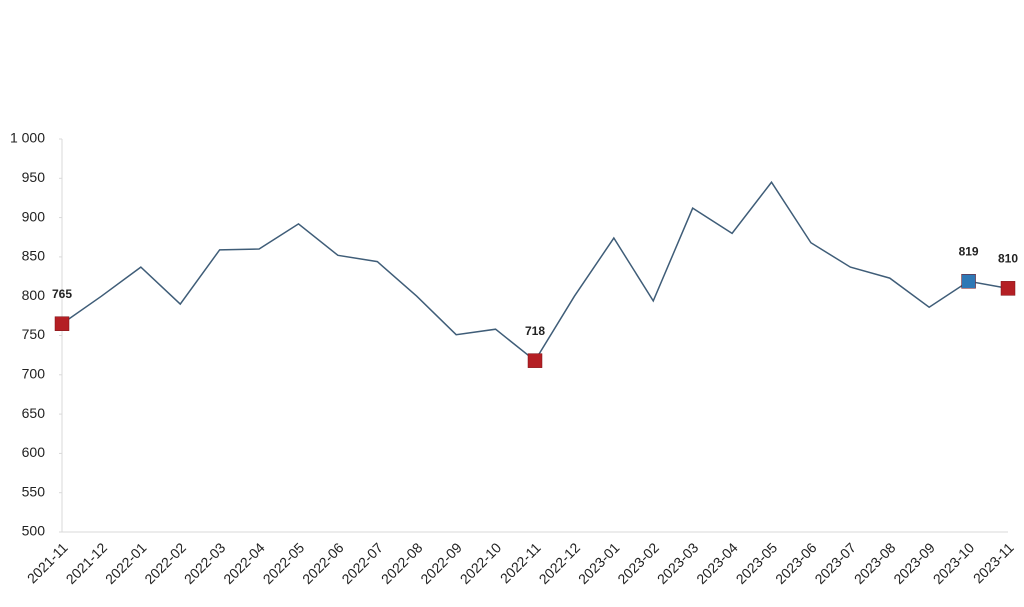  Describe the element at coordinates (520, 562) in the screenshot. I see `x-tick-label: 2022-11` at that location.